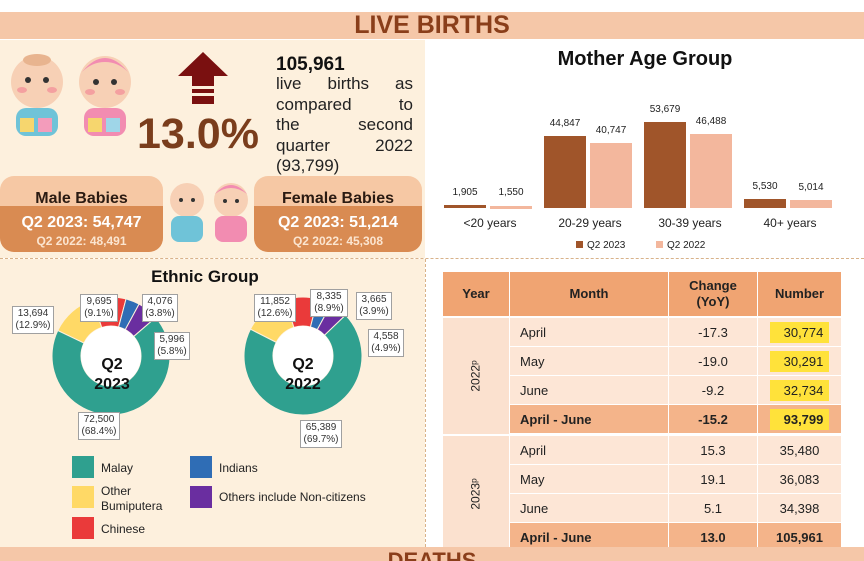 The width and height of the screenshot is (864, 561). I want to click on female-strip, so click(338, 229).